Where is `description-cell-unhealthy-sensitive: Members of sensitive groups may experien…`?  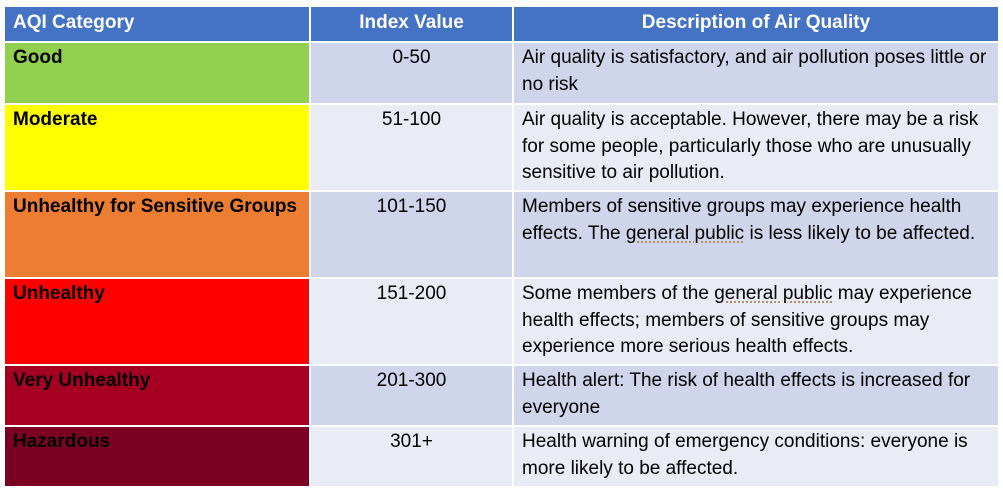 description-cell-unhealthy-sensitive: Members of sensitive groups may experien… is located at coordinates (756, 234).